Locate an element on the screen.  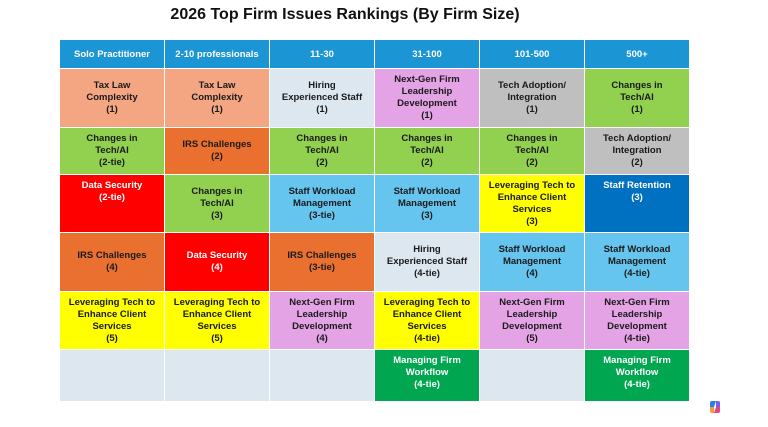
table-cell-r6-c3 is located at coordinates (322, 375).